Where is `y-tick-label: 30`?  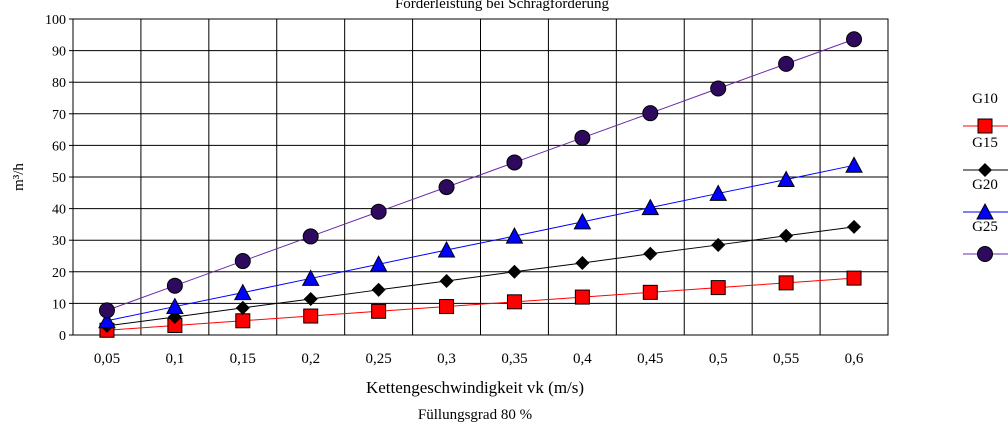
y-tick-label: 30 is located at coordinates (59, 241).